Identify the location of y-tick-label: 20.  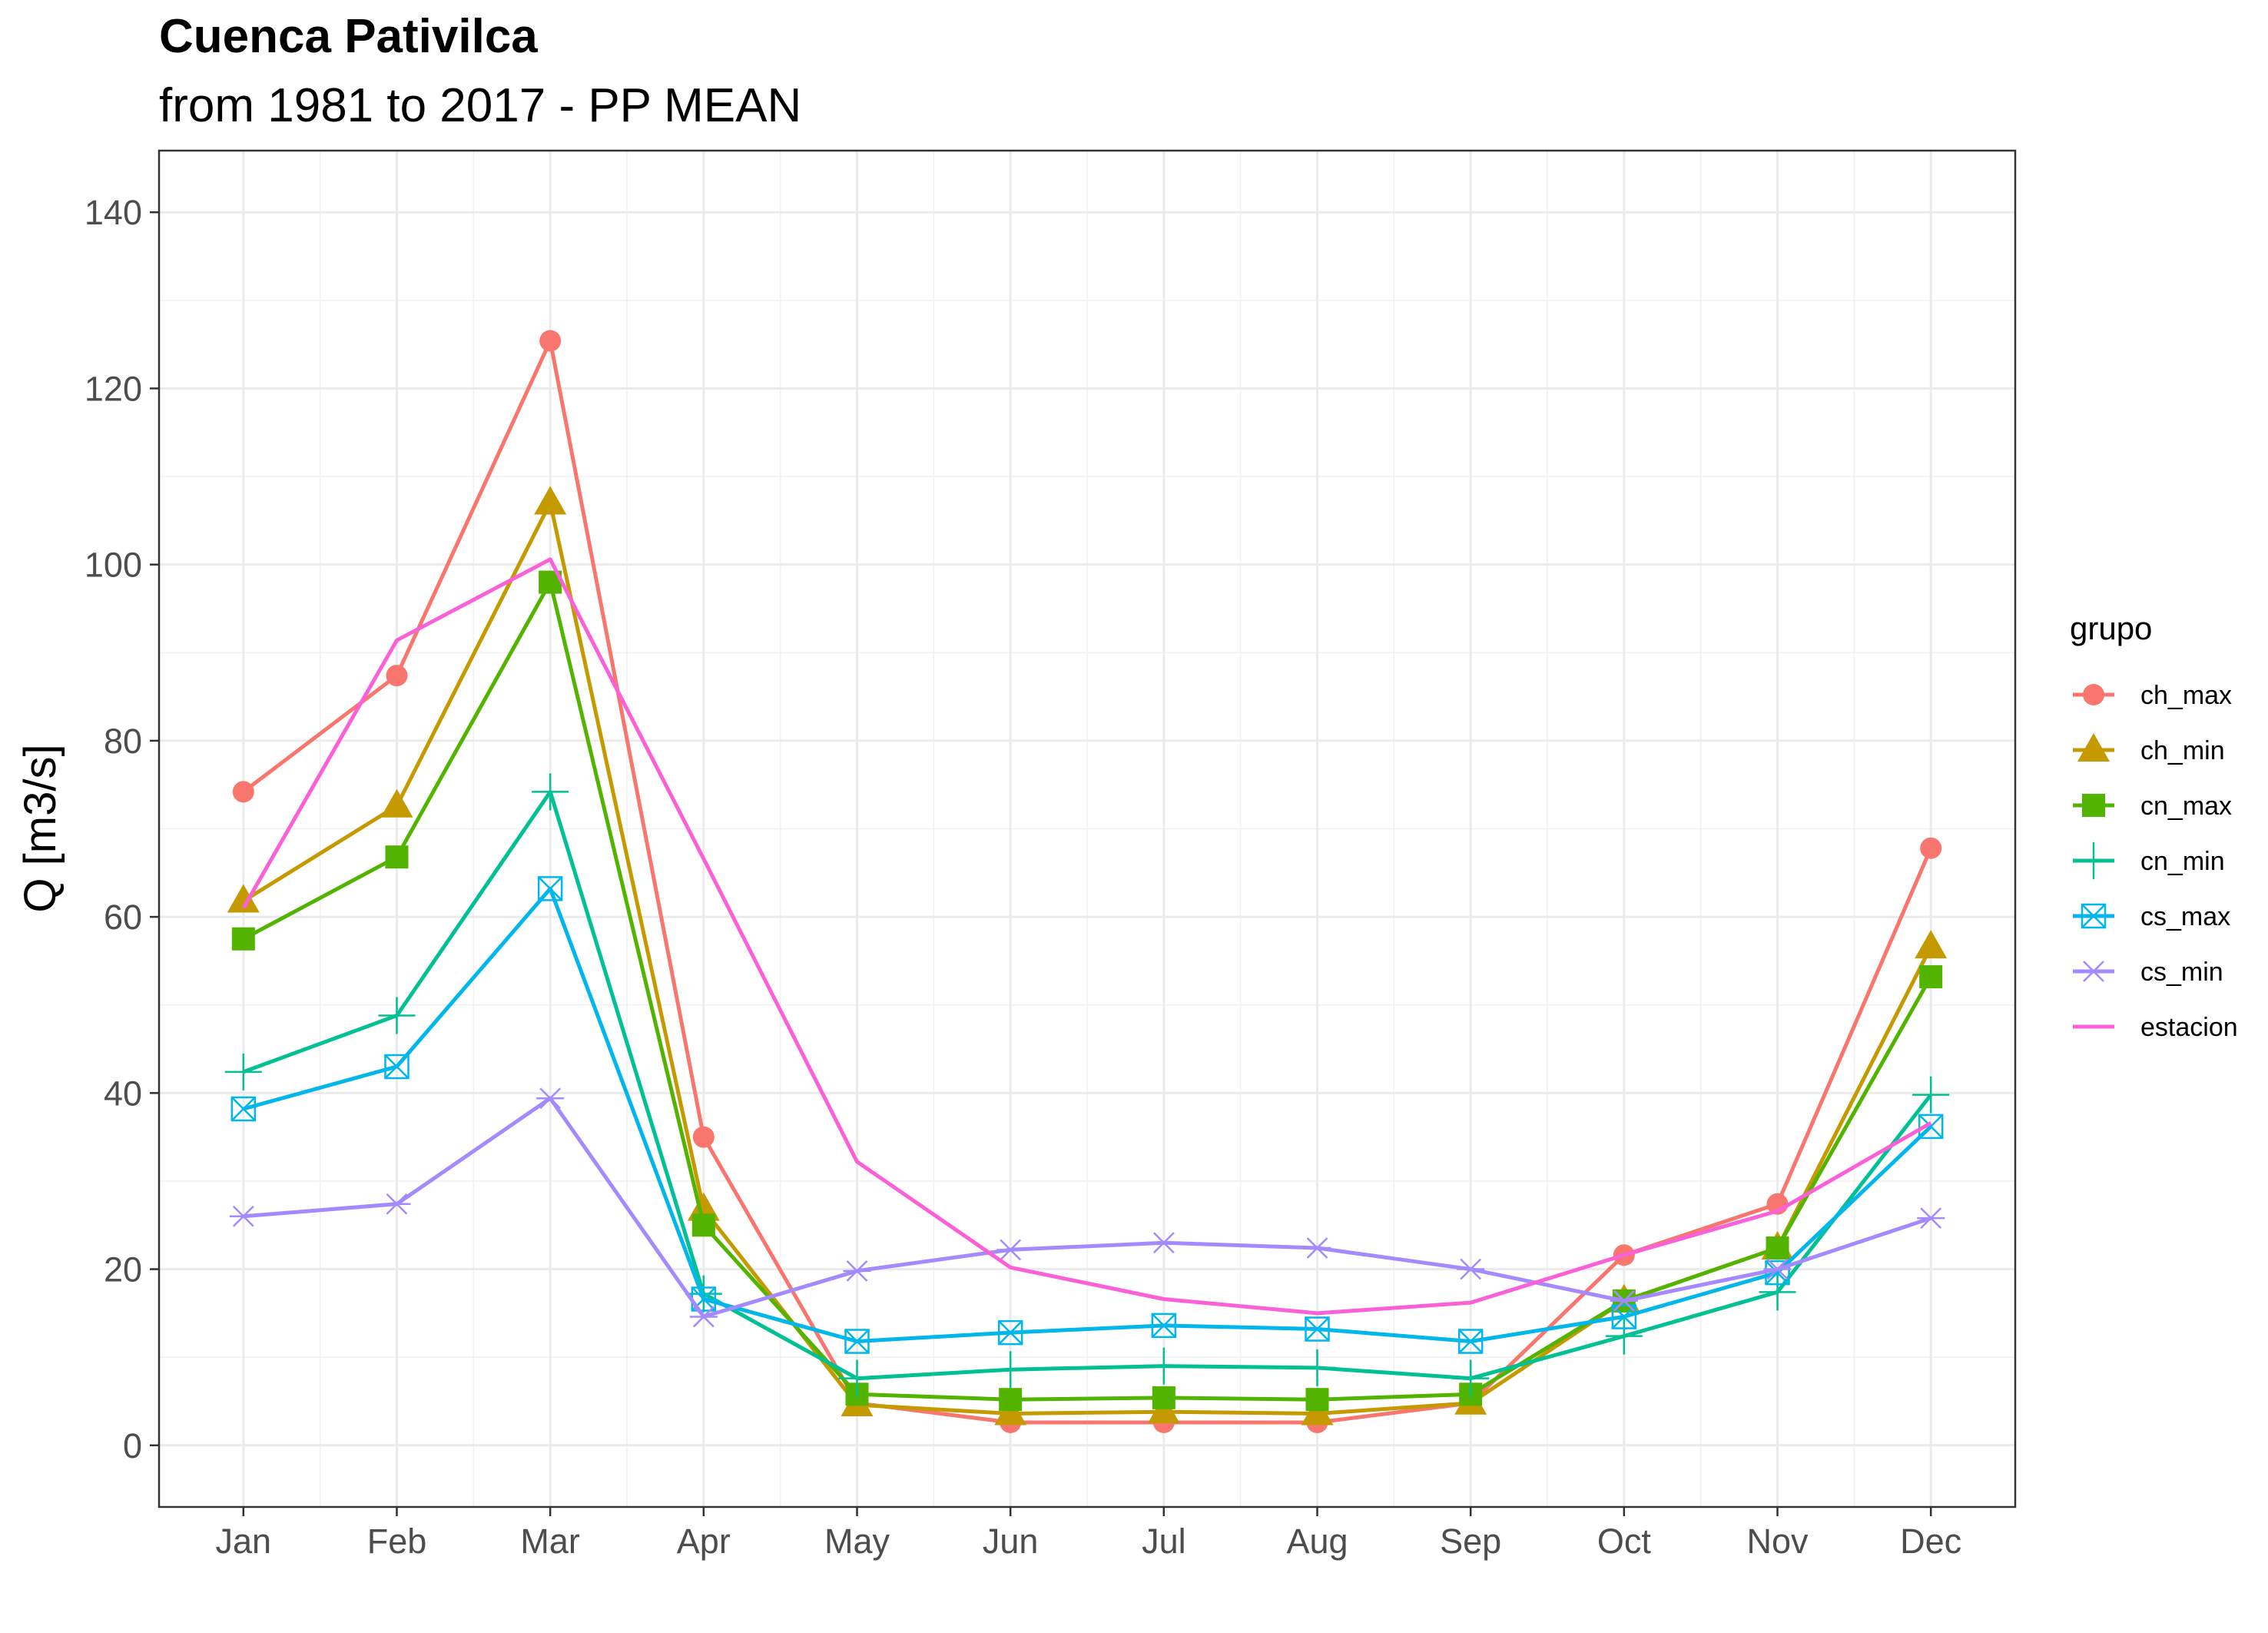
(123, 1269).